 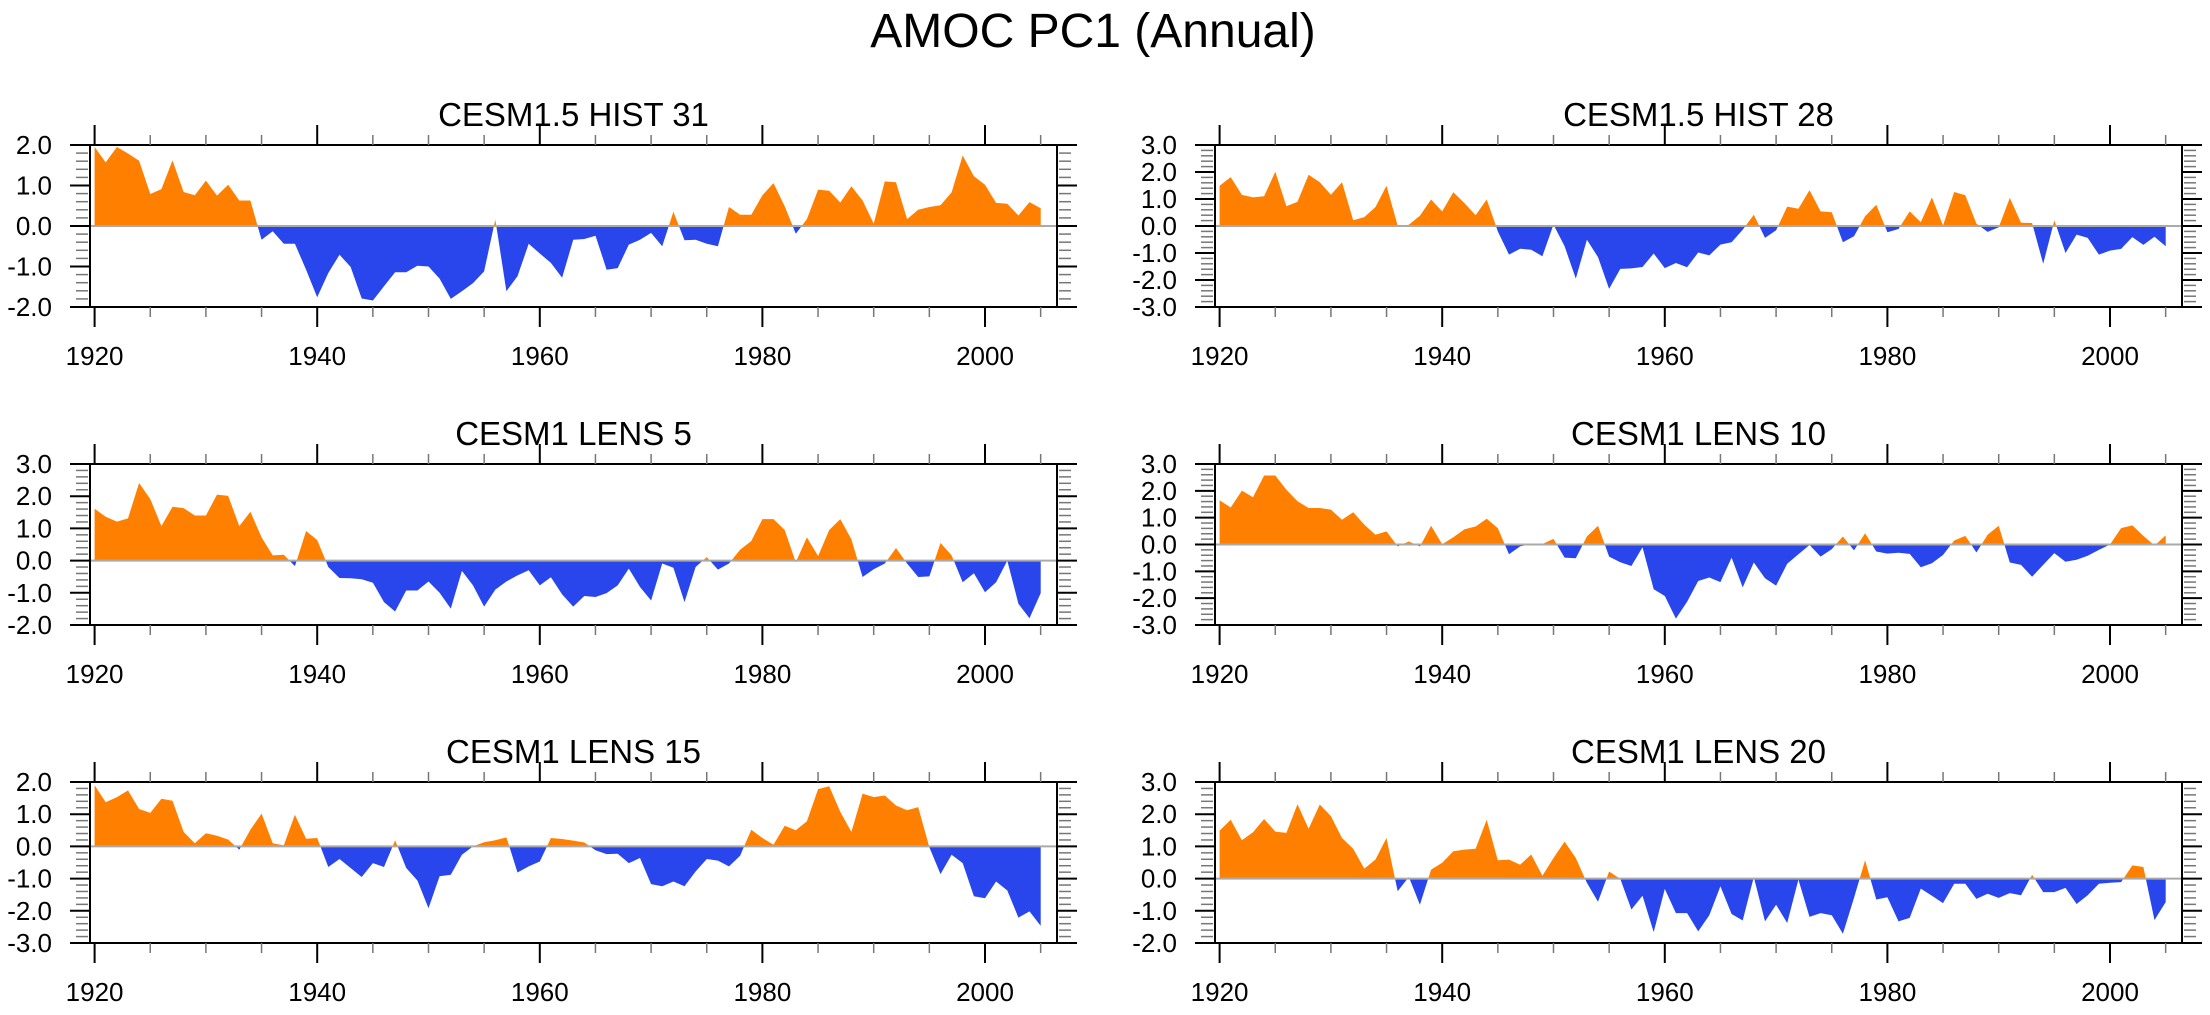 I want to click on panel-title: CESM1 LENS 15, so click(x=573, y=751).